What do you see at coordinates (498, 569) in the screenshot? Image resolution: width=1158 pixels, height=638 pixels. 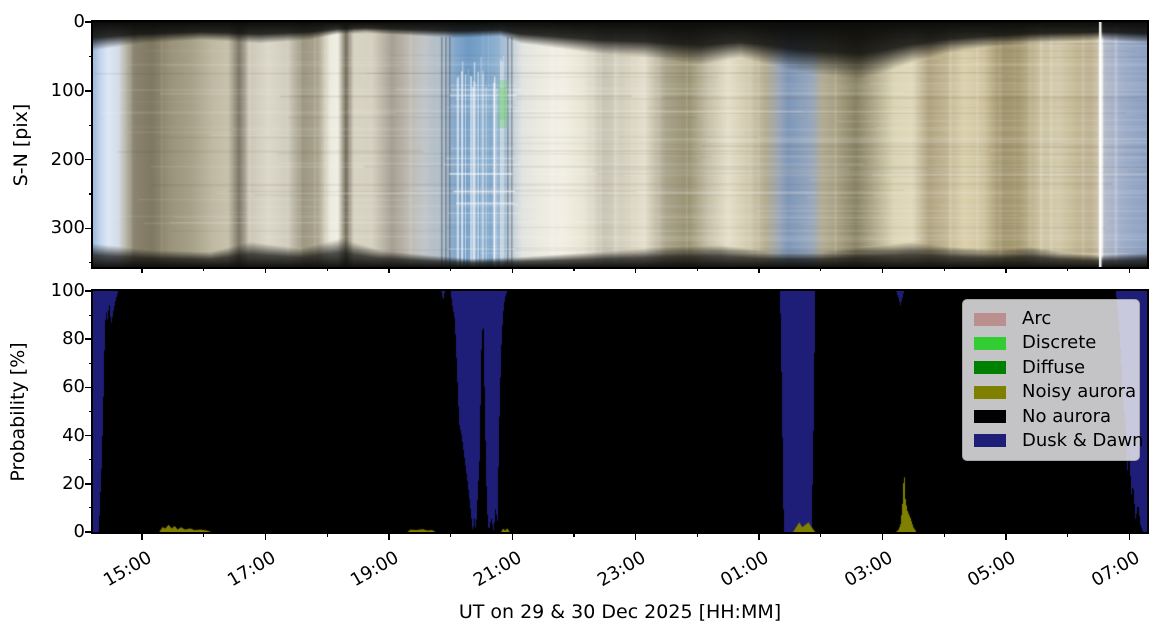 I see `x-tick-label: 21:00` at bounding box center [498, 569].